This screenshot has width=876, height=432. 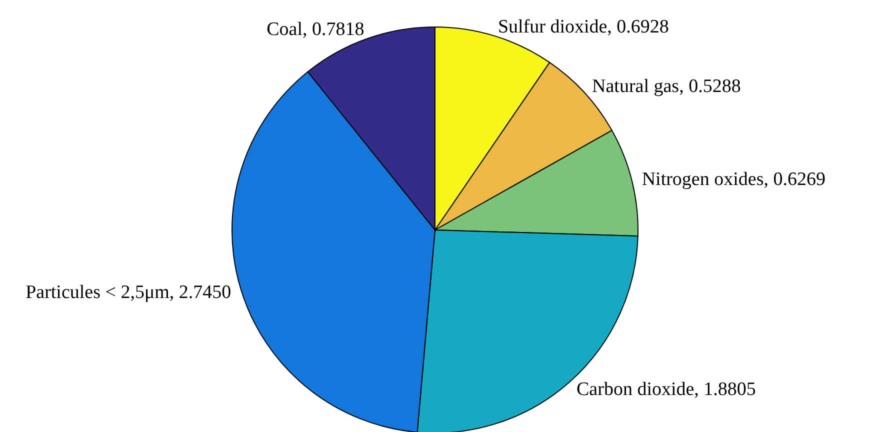 I want to click on slice-label: Natural gas, 0.5288, so click(x=666, y=87).